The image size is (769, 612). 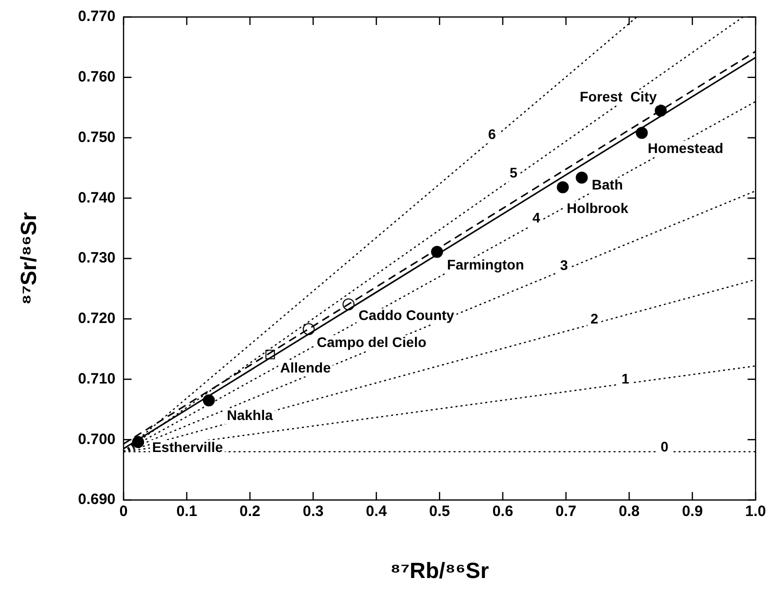 What do you see at coordinates (536, 218) in the screenshot?
I see `annotation: 4` at bounding box center [536, 218].